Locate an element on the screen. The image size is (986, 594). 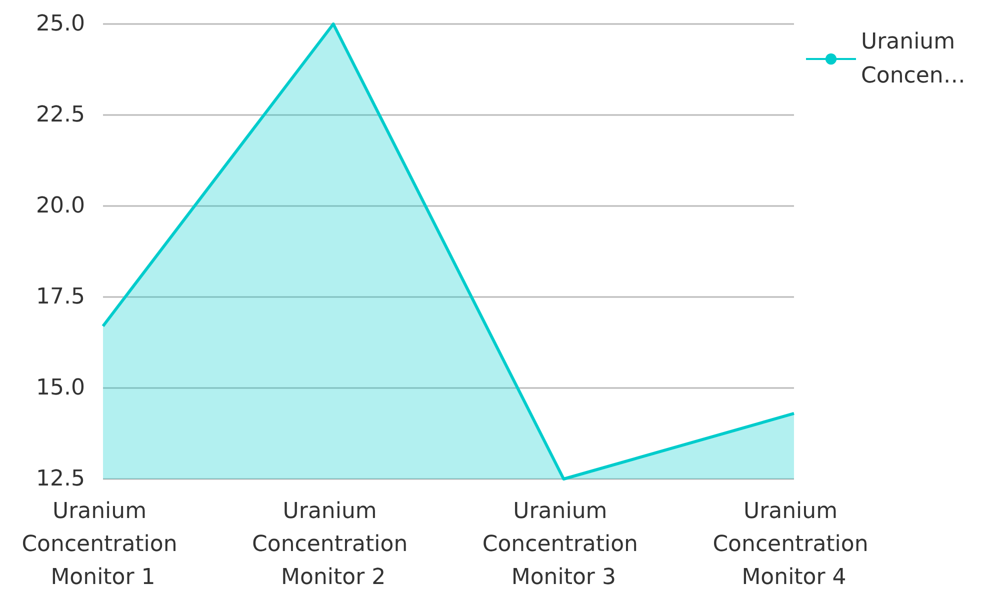
x-tick-label: Uranium Concentration Monitor 3 is located at coordinates (563, 544).